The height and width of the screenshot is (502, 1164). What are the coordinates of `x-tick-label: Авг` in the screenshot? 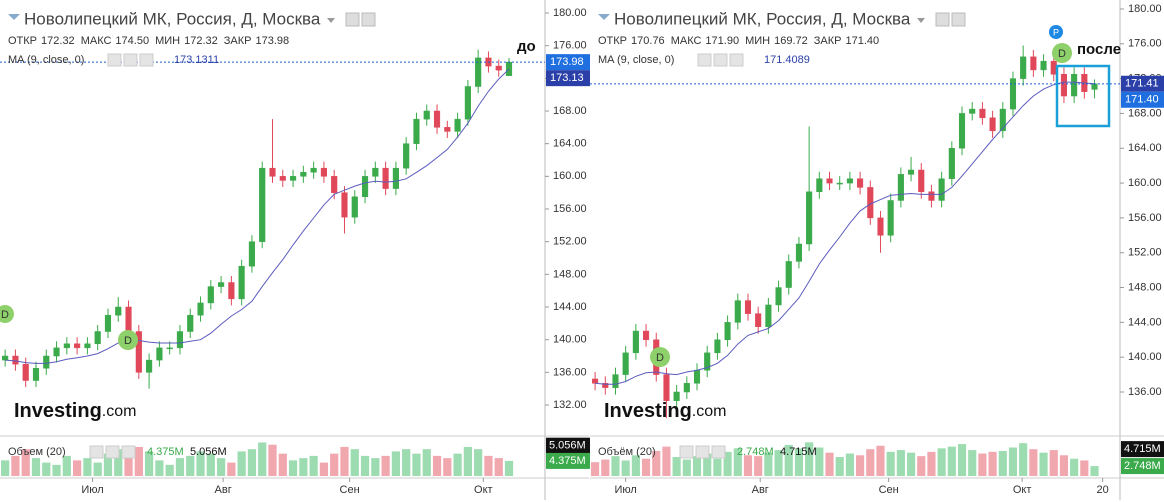 It's located at (223, 490).